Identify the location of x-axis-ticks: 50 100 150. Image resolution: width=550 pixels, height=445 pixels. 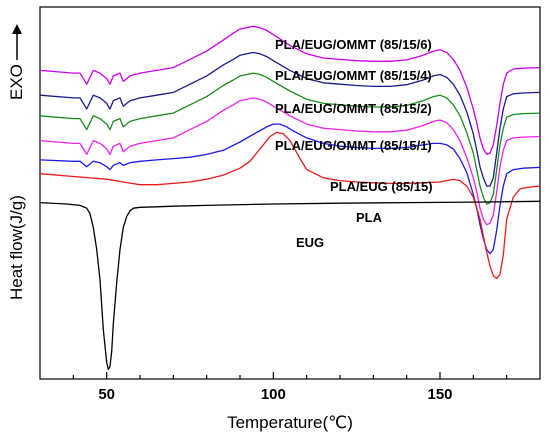
(290, 387).